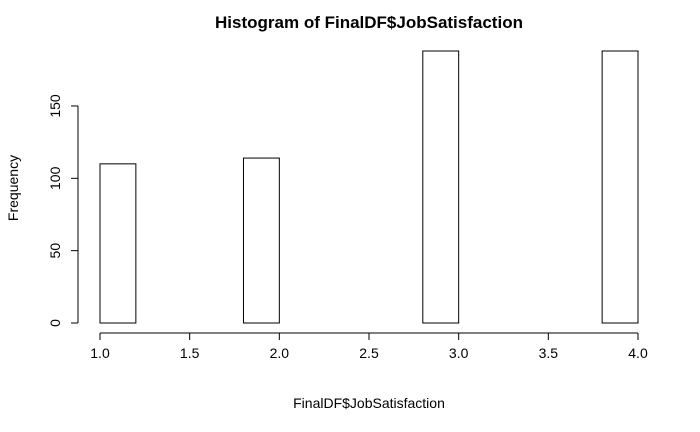  Describe the element at coordinates (638, 353) in the screenshot. I see `x-tick-label: 4.0` at that location.